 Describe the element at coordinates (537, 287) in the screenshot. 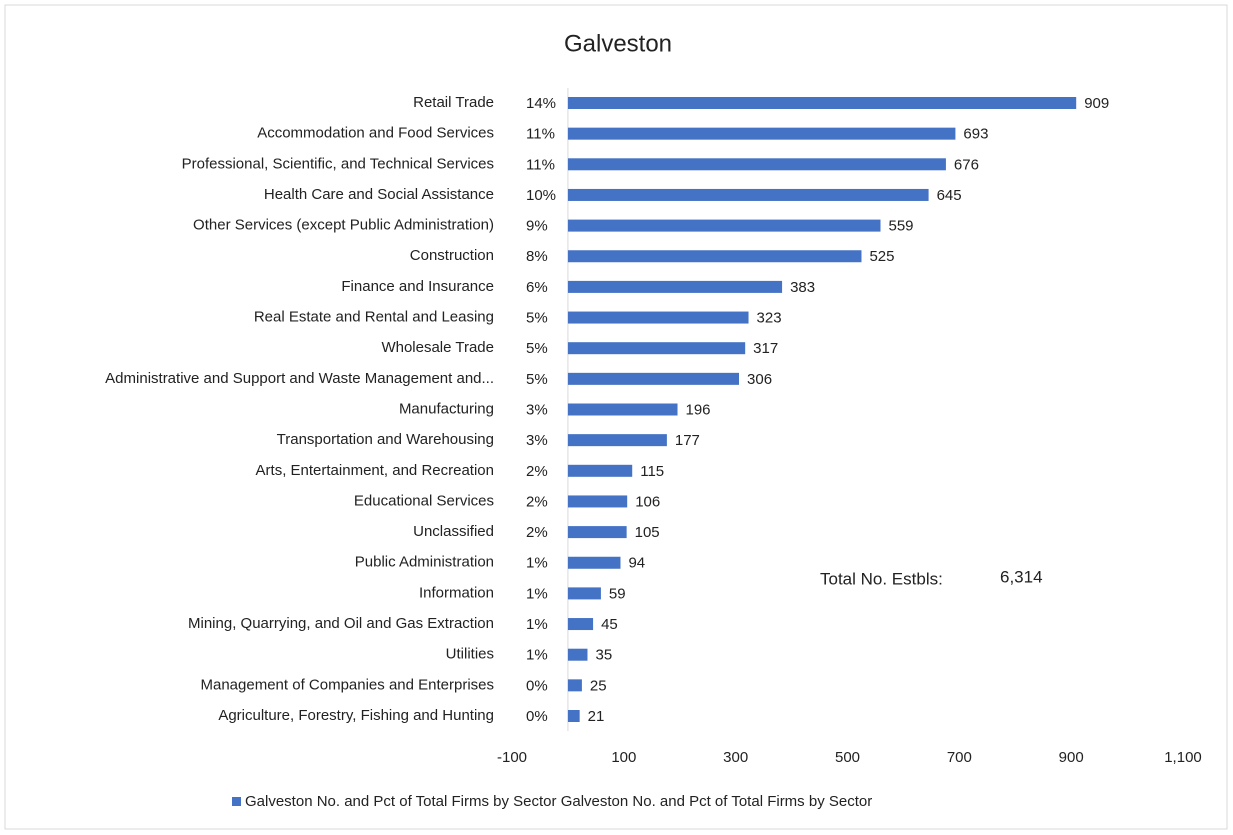

I see `percent-label: 6%` at that location.